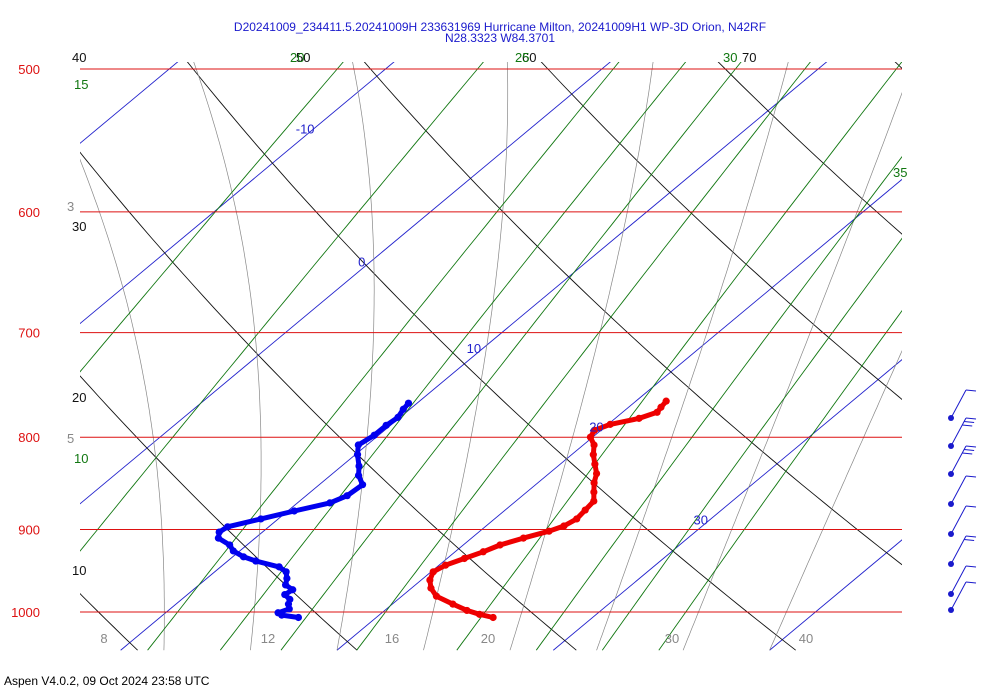 This screenshot has width=1000, height=700. I want to click on temperature-axis-label: 20, so click(488, 638).